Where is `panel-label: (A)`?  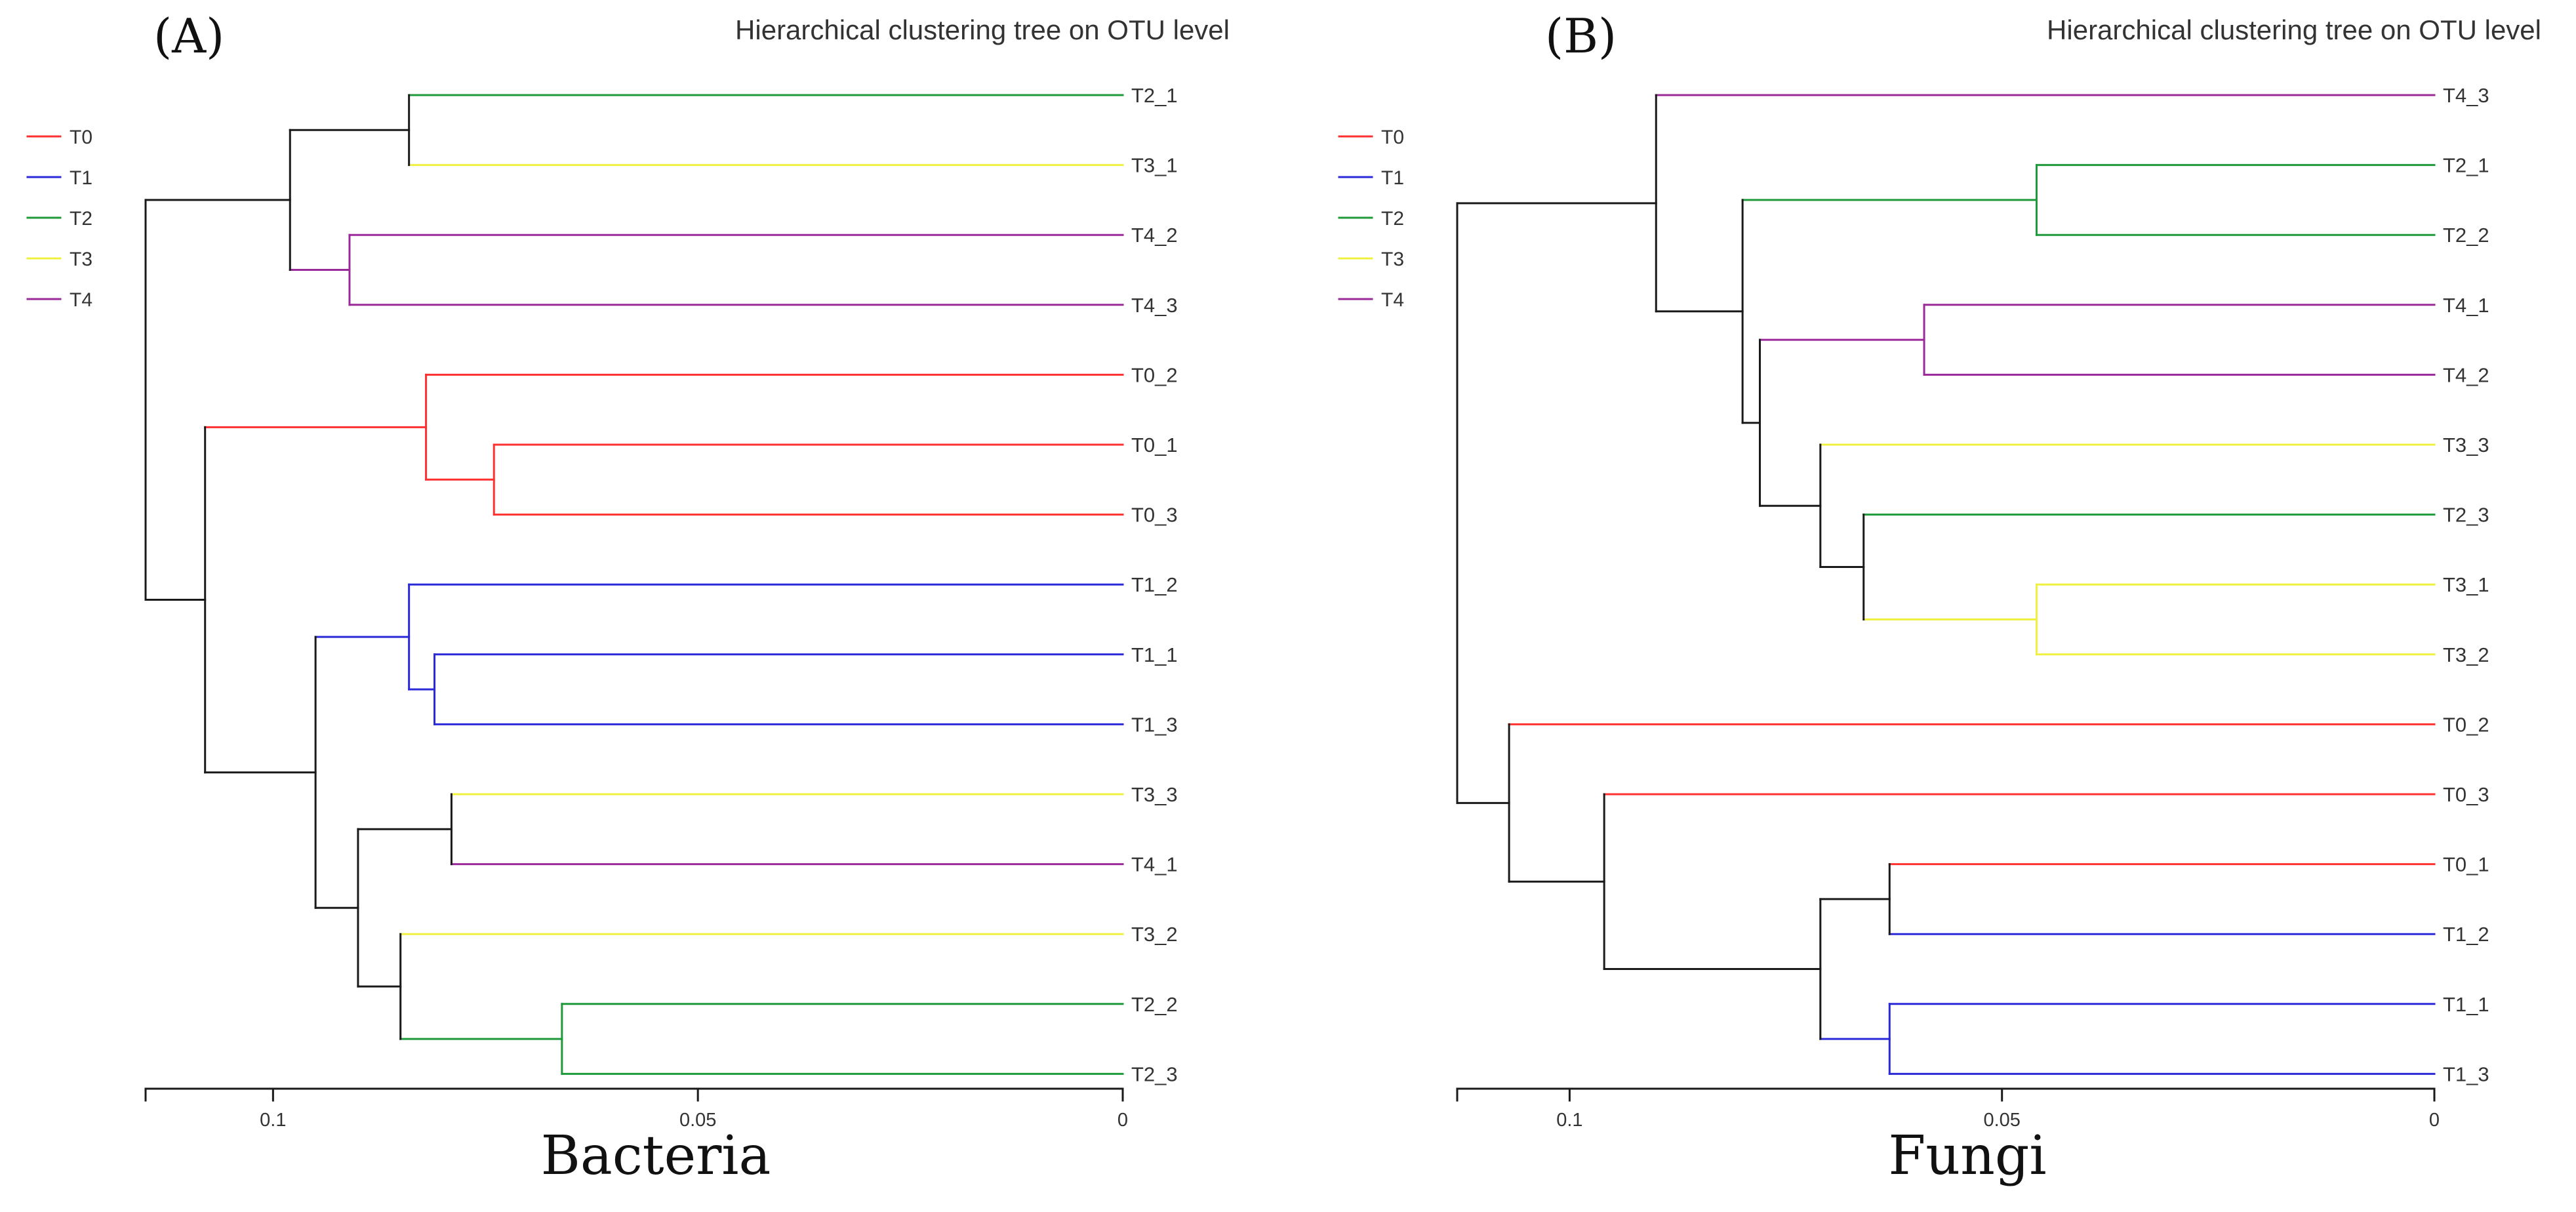
panel-label: (A) is located at coordinates (188, 36).